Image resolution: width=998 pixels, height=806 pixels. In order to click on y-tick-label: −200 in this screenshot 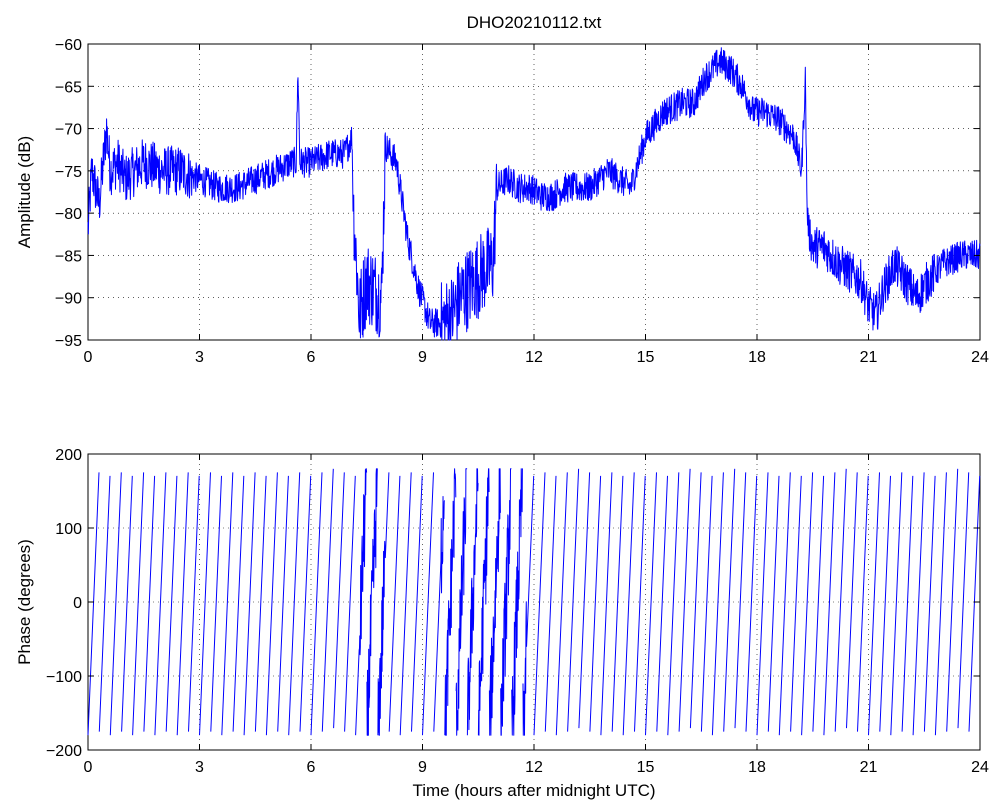, I will do `click(64, 751)`.